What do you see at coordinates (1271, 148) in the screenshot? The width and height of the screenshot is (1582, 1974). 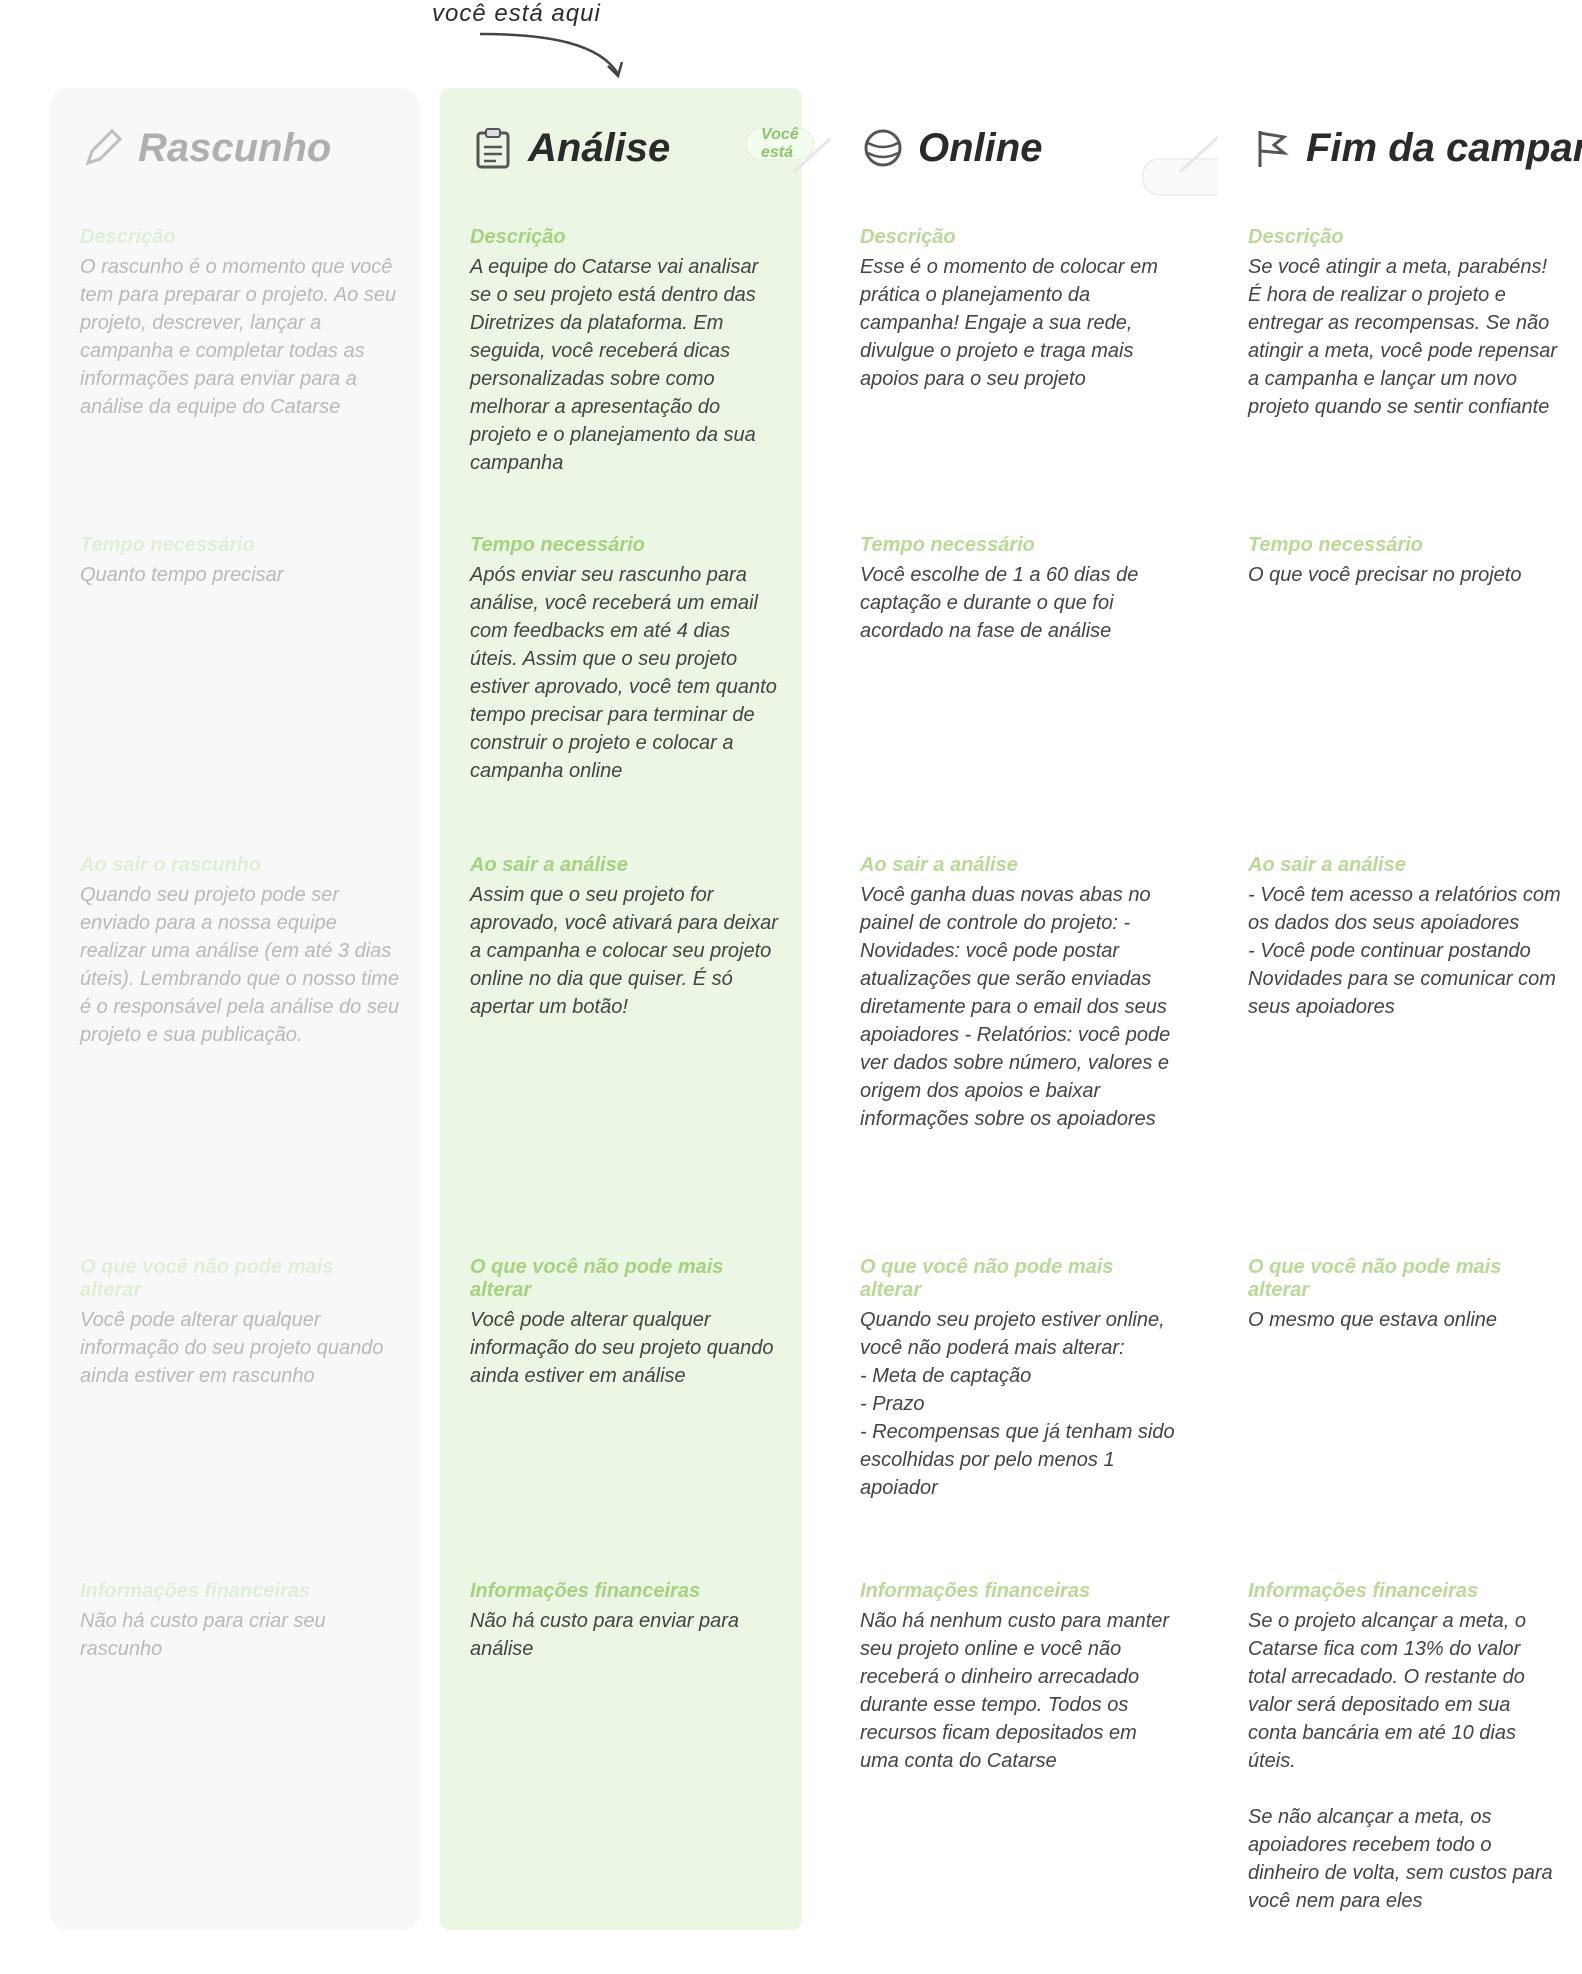 I see `flag-icon` at bounding box center [1271, 148].